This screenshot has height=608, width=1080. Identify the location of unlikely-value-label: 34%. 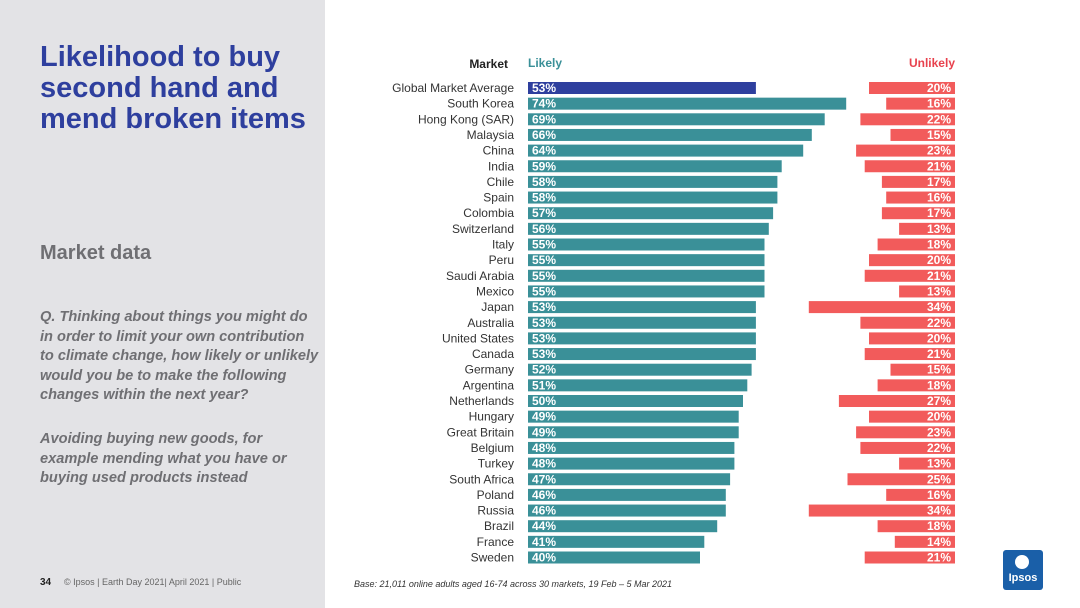
(939, 511).